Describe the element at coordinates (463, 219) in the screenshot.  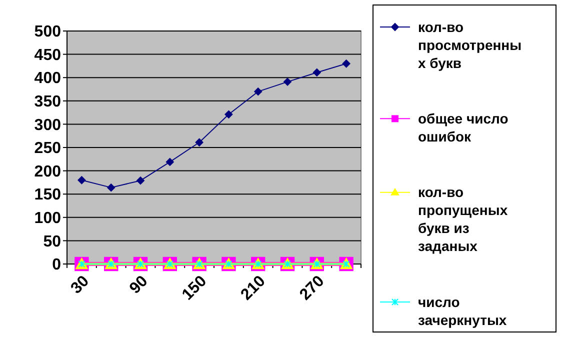
I see `legend-label: кол-во пропущеных букв из заданых` at that location.